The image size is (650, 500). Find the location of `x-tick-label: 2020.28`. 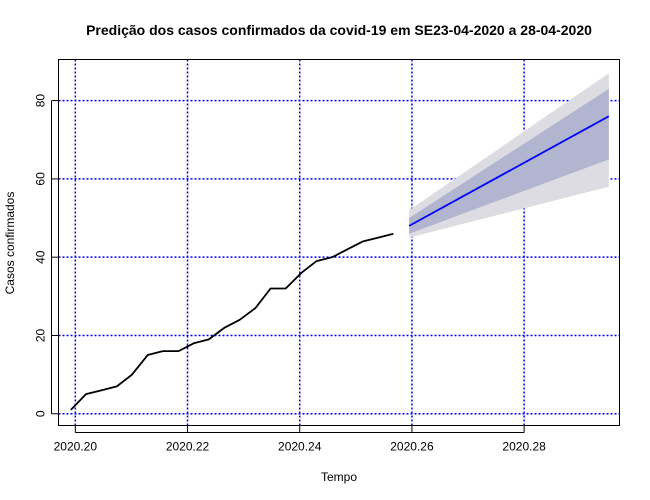

x-tick-label: 2020.28 is located at coordinates (524, 447).